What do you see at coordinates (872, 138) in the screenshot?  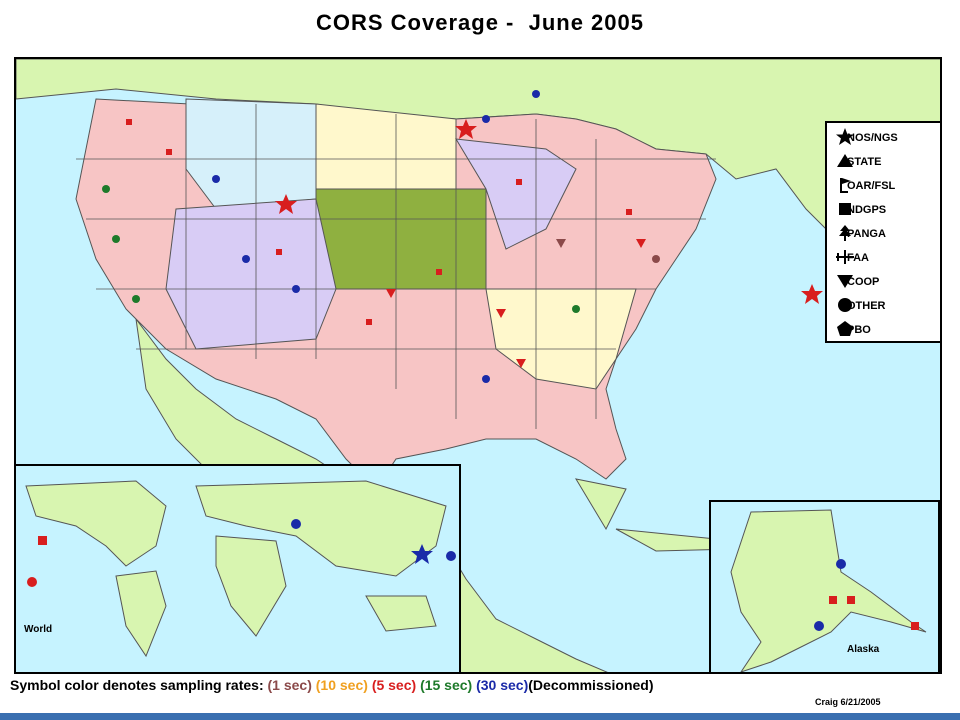 I see `legend-label: NOS/NGS` at bounding box center [872, 138].